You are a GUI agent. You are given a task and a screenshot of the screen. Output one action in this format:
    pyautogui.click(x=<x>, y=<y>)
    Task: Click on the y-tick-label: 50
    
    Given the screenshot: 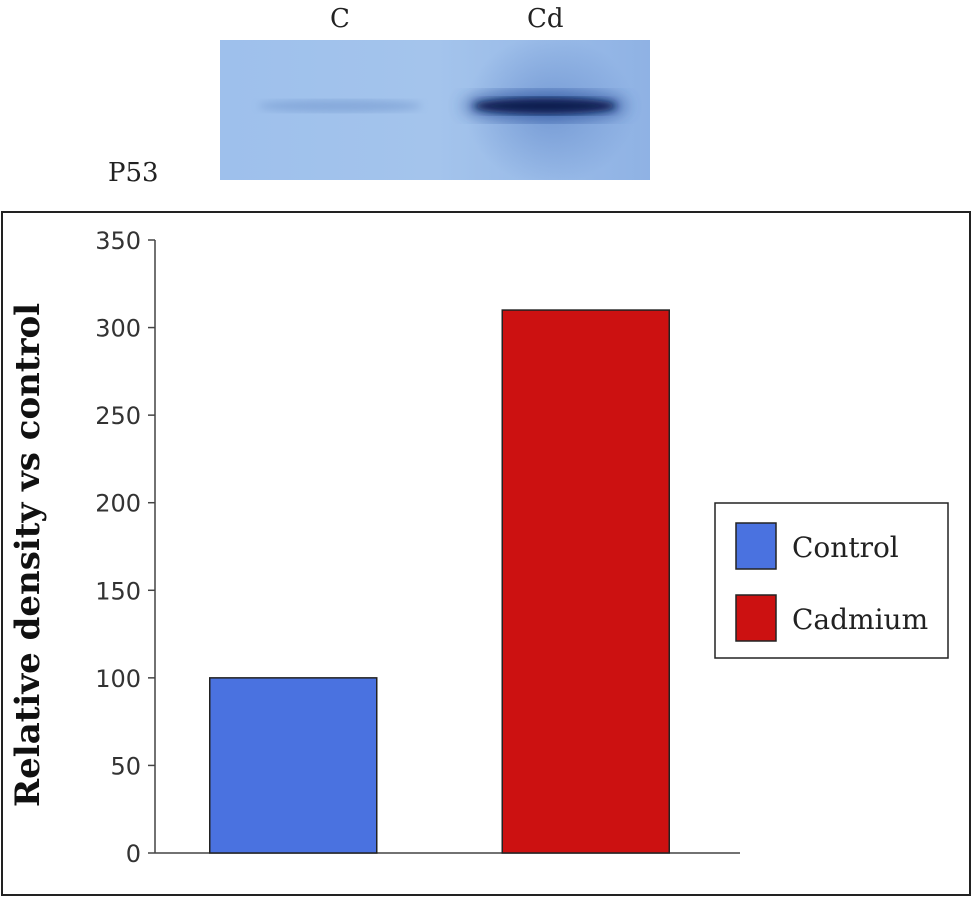 What is the action you would take?
    pyautogui.click(x=125, y=766)
    